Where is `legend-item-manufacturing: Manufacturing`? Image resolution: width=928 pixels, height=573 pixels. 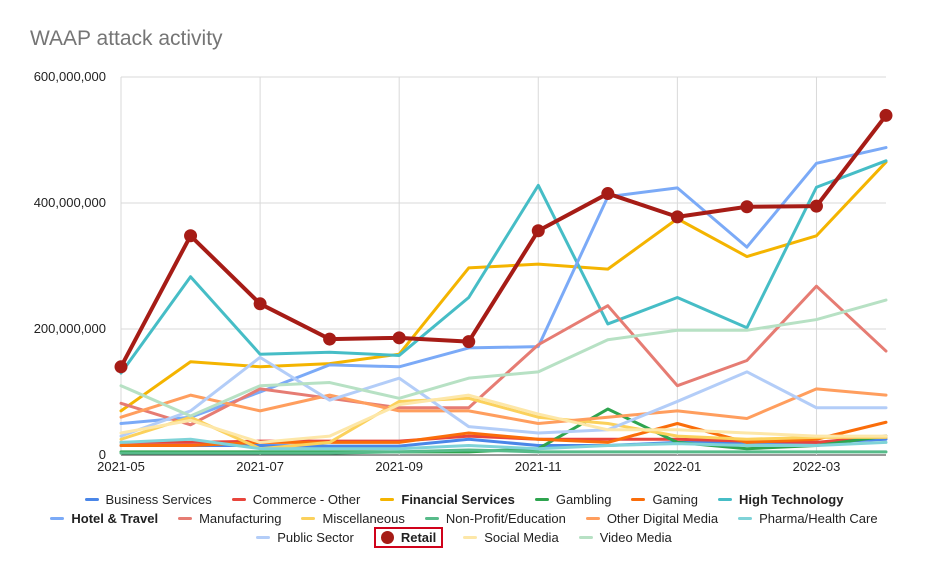 legend-item-manufacturing: Manufacturing is located at coordinates (229, 518).